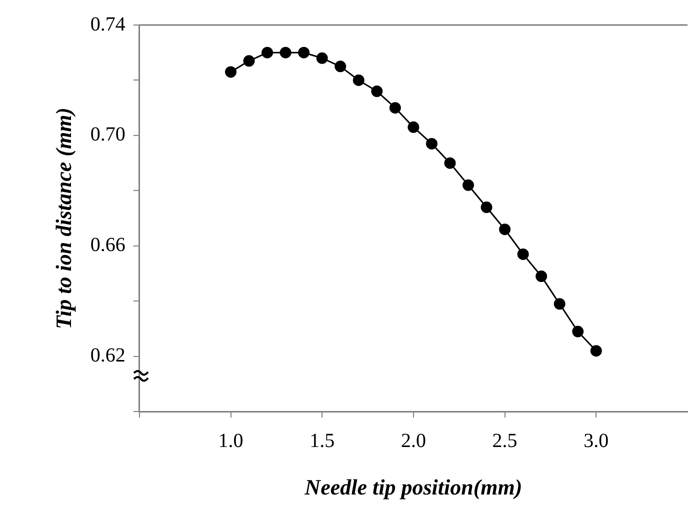 This screenshot has height=512, width=694. Describe the element at coordinates (596, 441) in the screenshot. I see `x-tick-label: 3.0` at that location.